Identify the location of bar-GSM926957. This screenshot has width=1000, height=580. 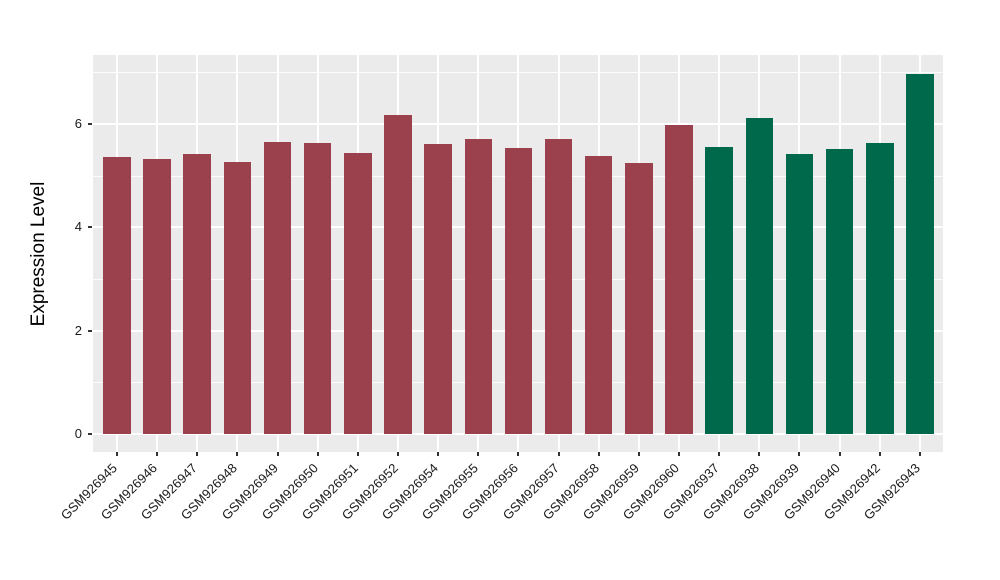
(558, 286).